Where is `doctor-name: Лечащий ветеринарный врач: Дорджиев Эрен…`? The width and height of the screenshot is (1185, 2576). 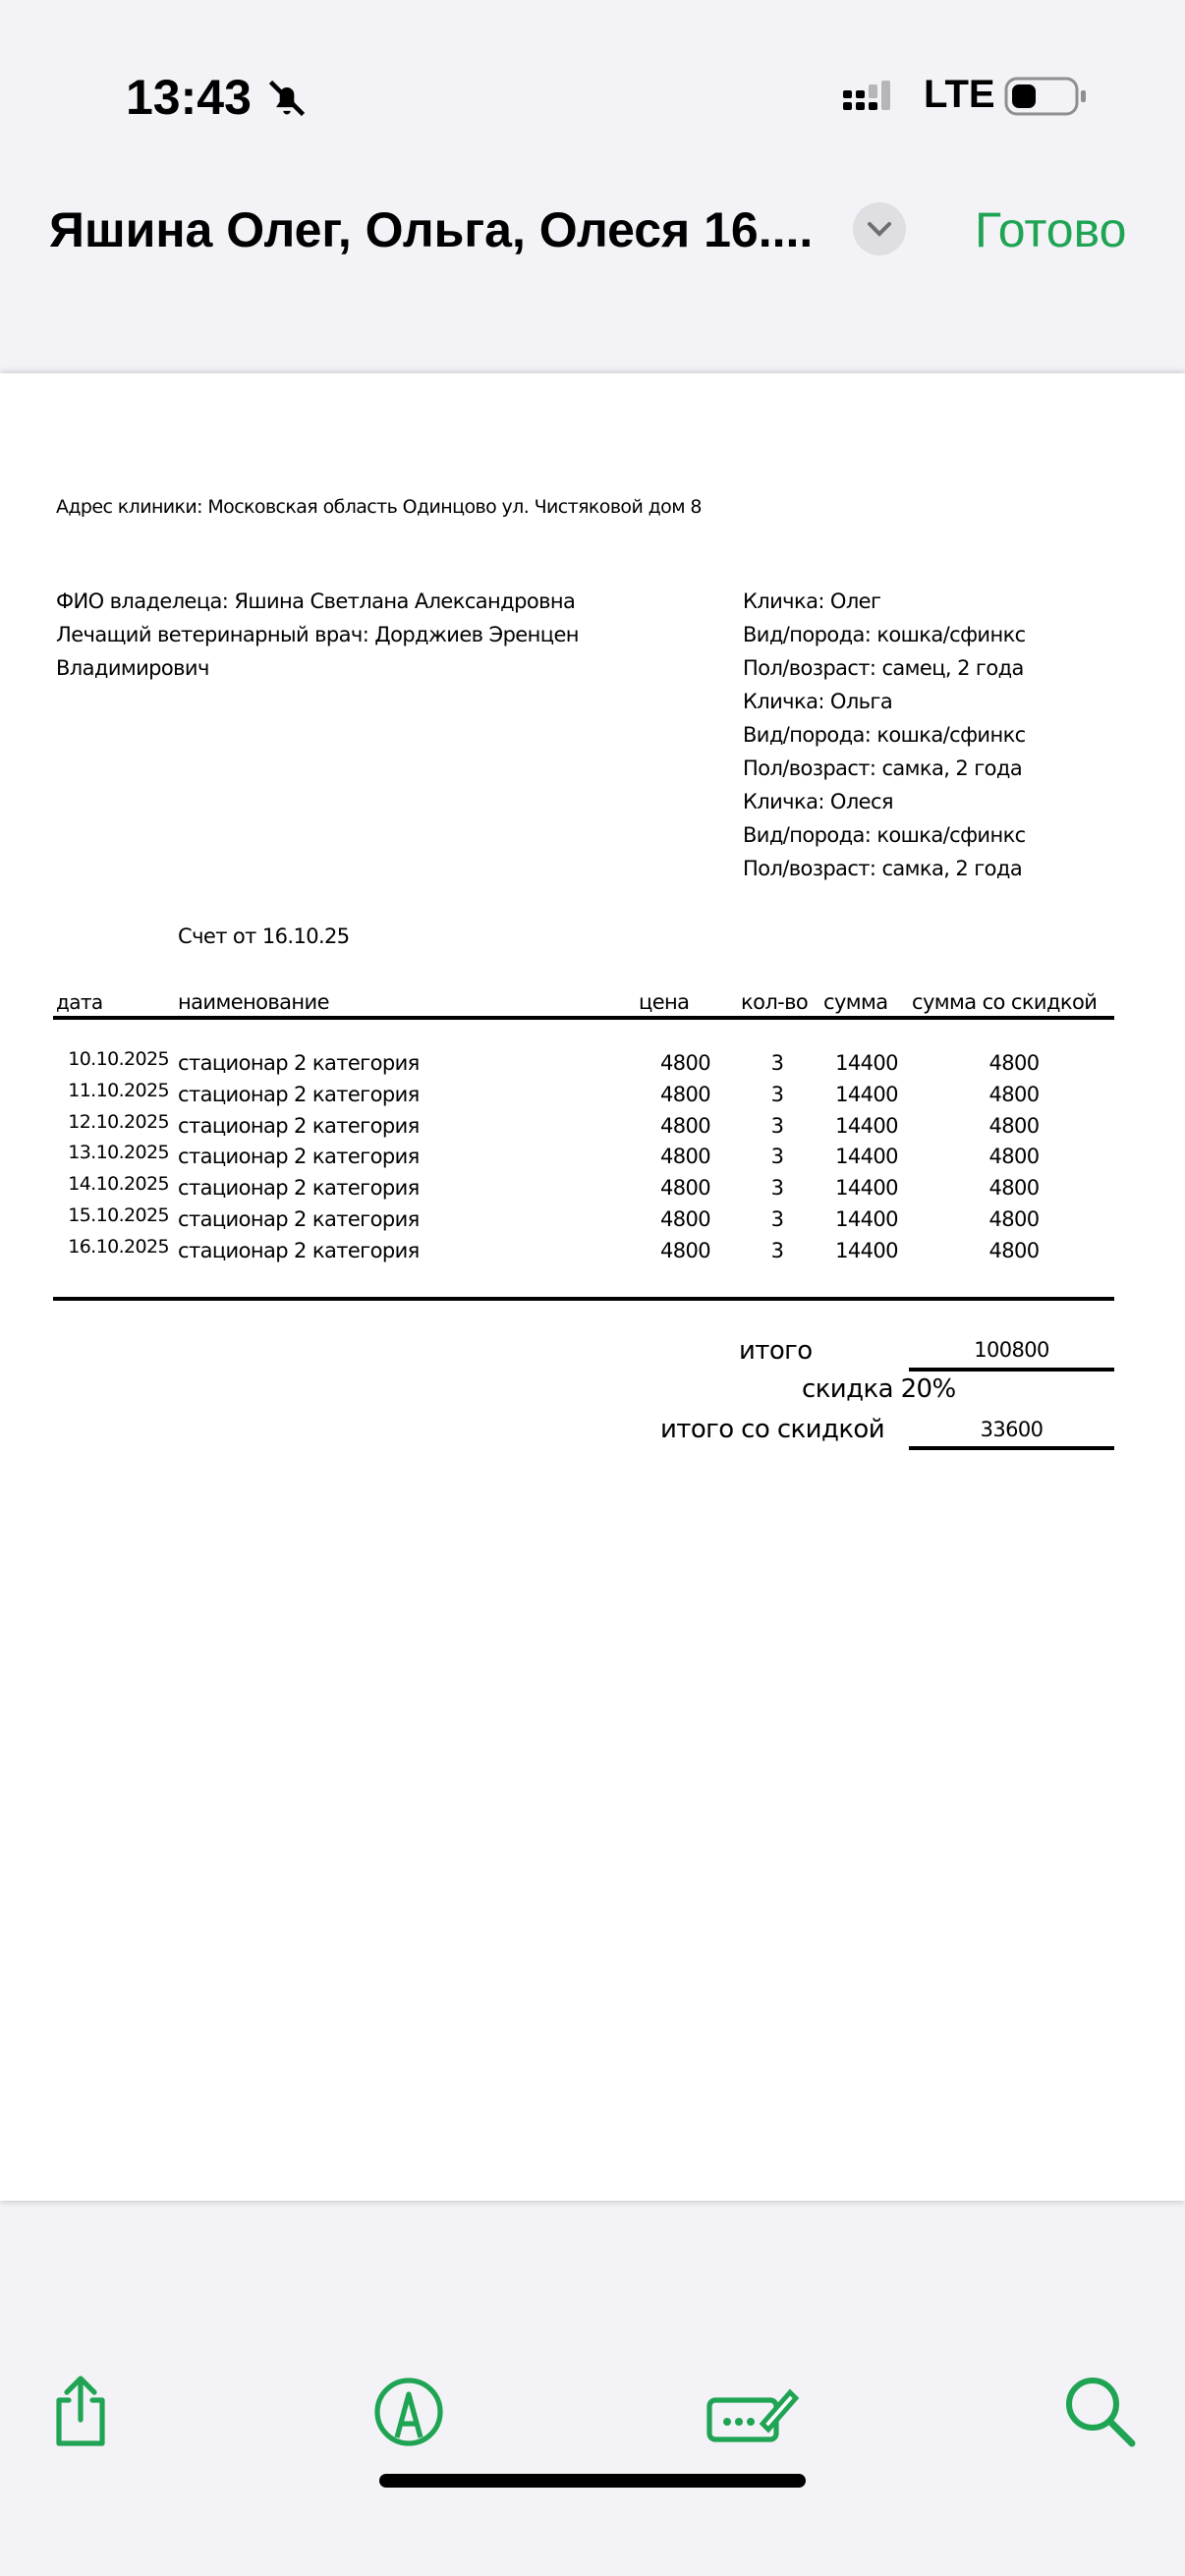
doctor-name: Лечащий ветеринарный врач: Дорджиев Эрен… is located at coordinates (318, 634).